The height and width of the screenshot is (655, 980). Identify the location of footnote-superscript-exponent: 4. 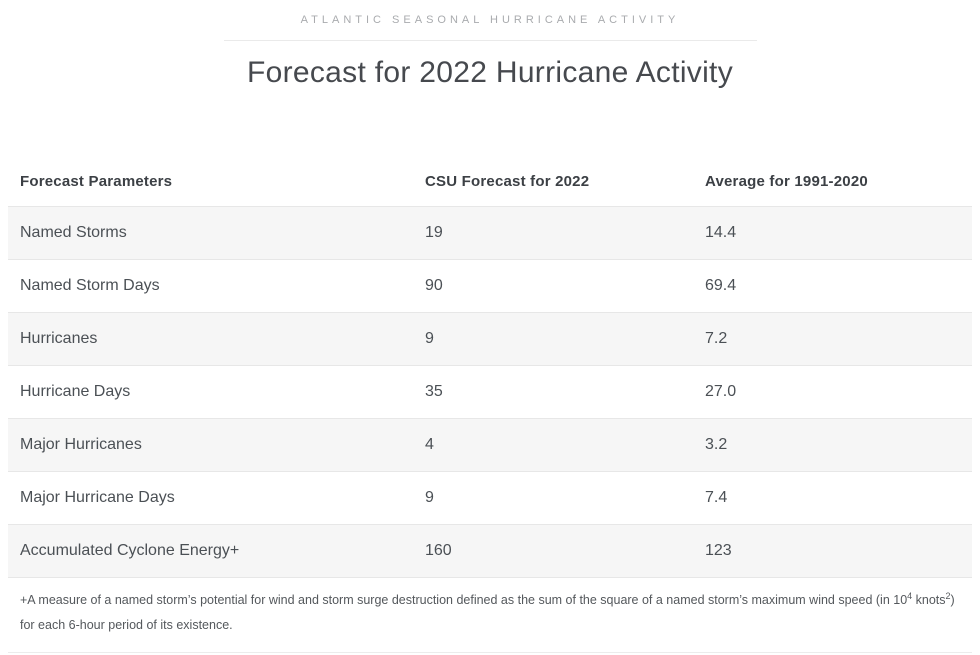
(910, 595).